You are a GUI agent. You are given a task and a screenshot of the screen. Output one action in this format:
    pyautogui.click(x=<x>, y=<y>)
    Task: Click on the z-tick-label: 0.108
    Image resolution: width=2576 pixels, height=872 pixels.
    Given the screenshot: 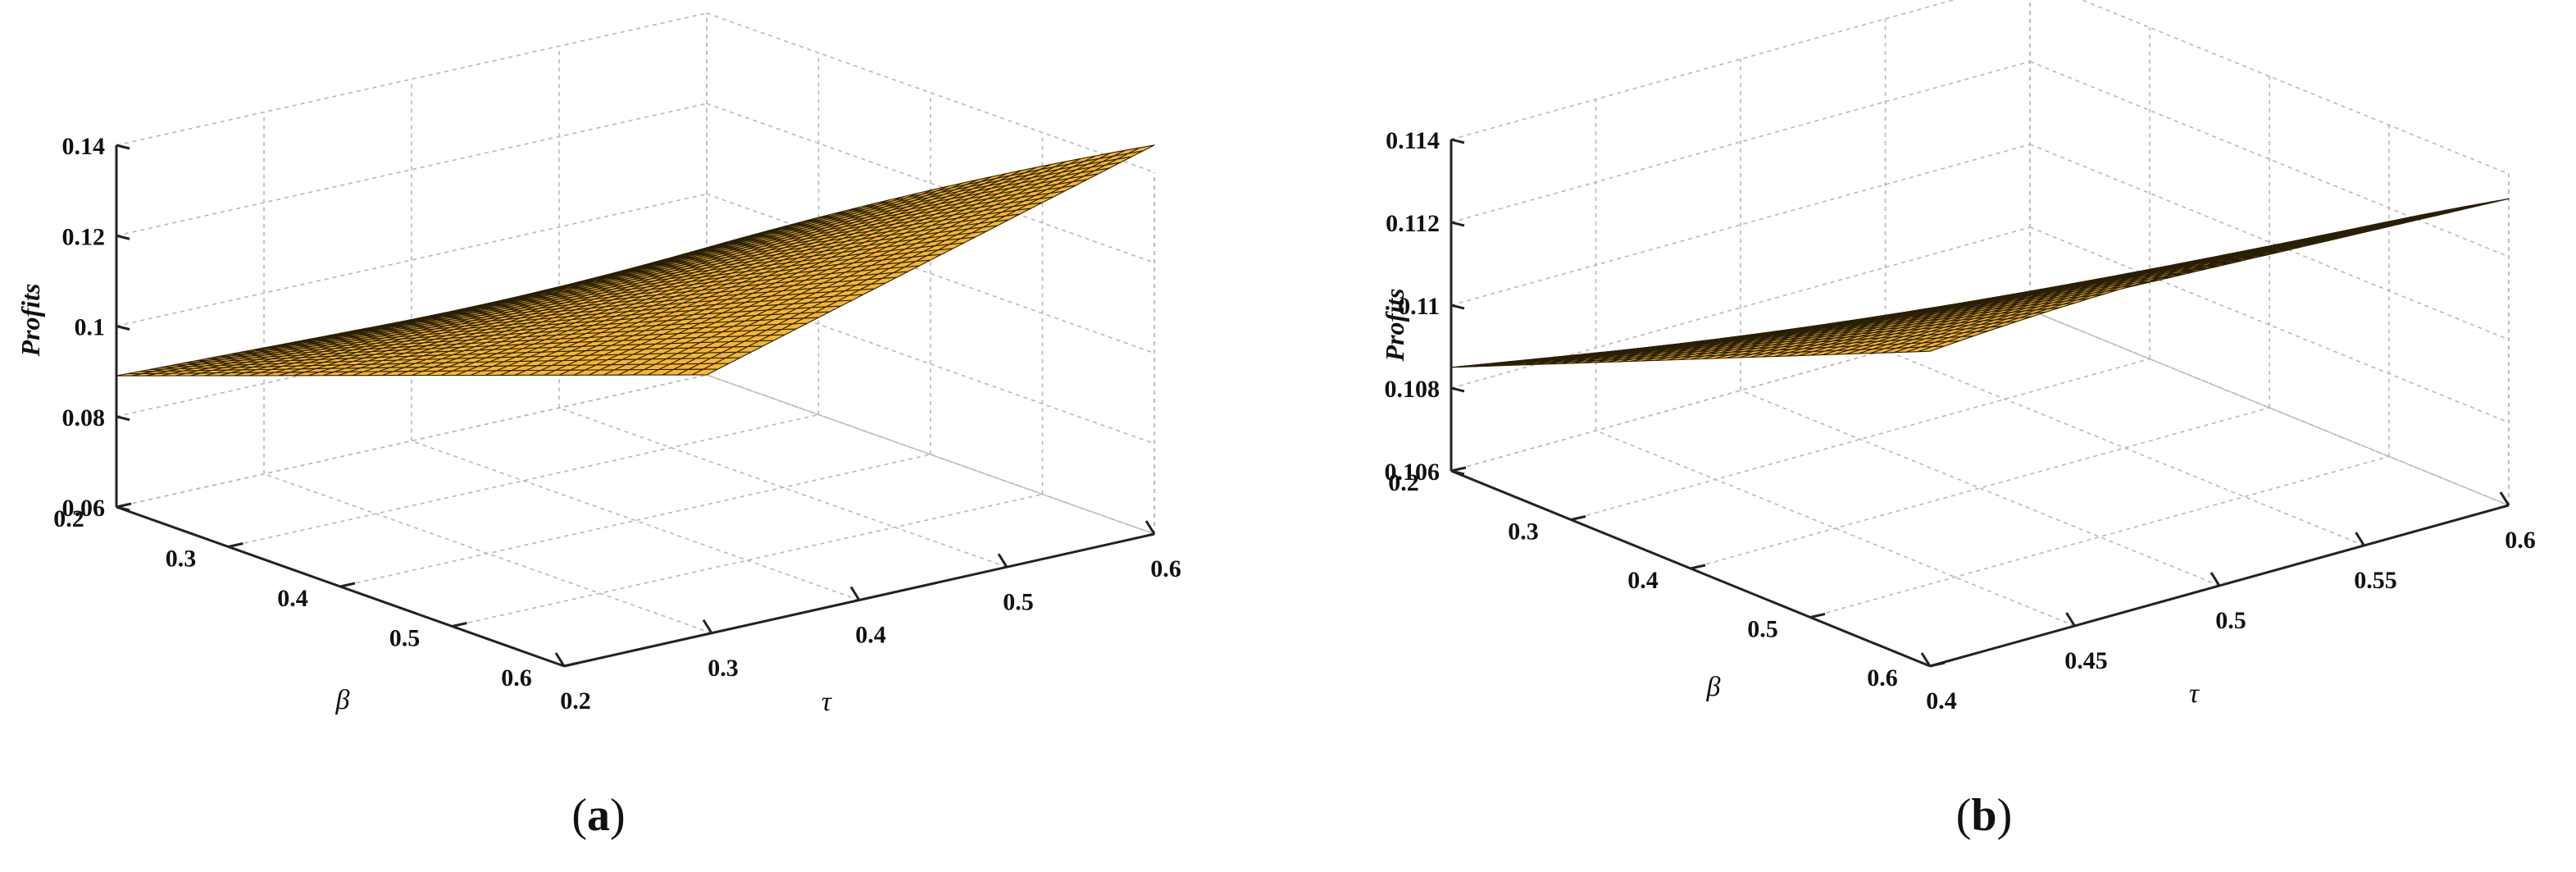 What is the action you would take?
    pyautogui.click(x=1412, y=389)
    